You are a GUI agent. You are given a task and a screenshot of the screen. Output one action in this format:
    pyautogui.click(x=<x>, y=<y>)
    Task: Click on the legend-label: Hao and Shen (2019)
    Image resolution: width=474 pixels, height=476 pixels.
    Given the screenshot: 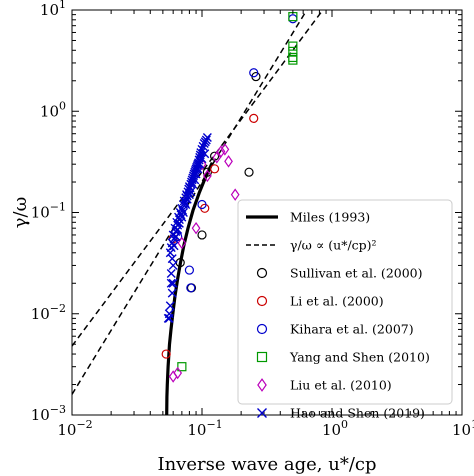 What is the action you would take?
    pyautogui.click(x=357, y=413)
    